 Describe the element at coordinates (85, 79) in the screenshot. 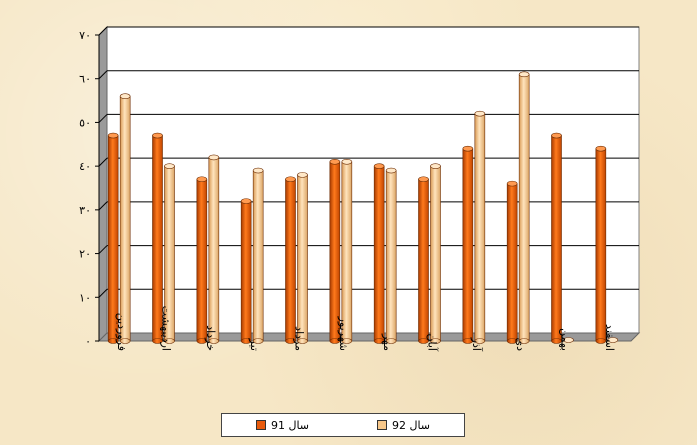

I see `y-tick-label: ٦٠` at that location.